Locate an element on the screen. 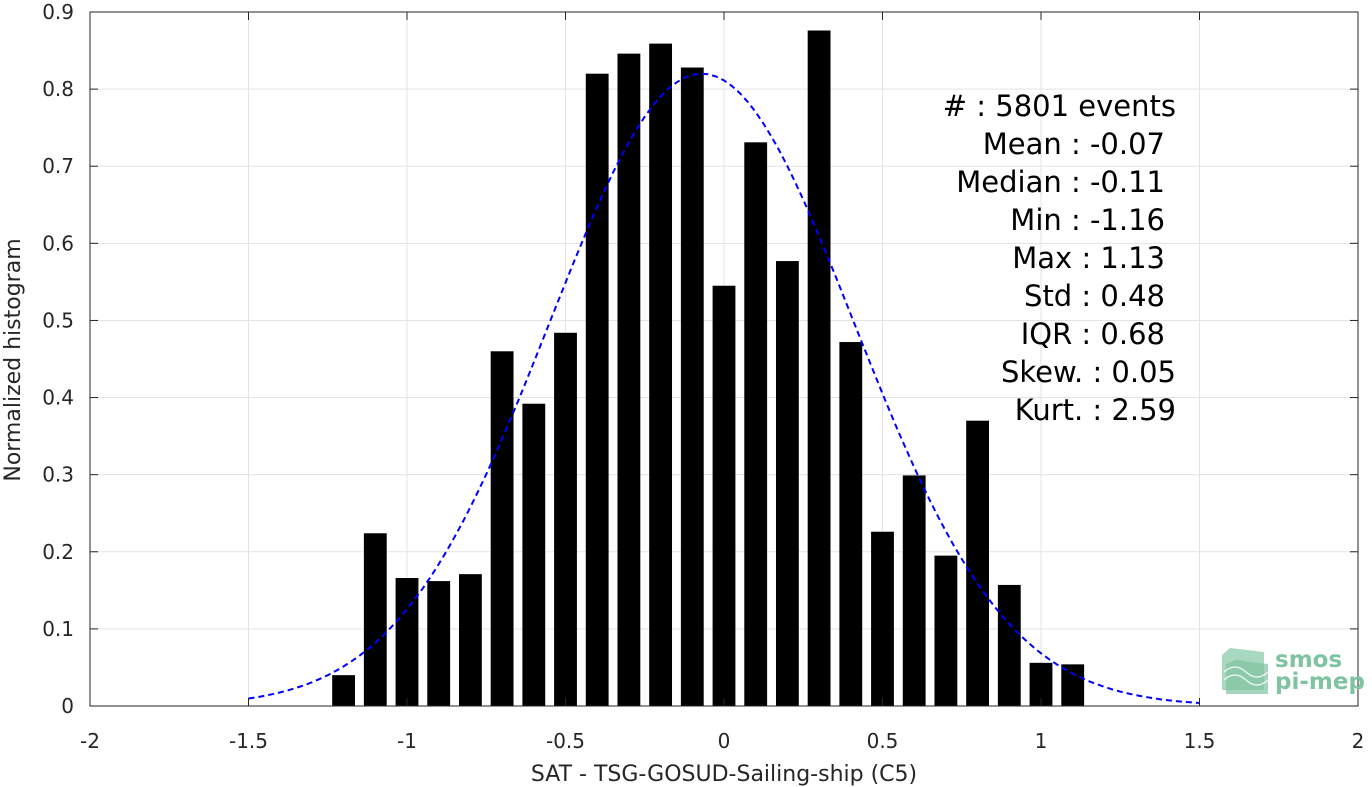 The height and width of the screenshot is (787, 1372). y-tick-label: 0.8 is located at coordinates (58, 89).